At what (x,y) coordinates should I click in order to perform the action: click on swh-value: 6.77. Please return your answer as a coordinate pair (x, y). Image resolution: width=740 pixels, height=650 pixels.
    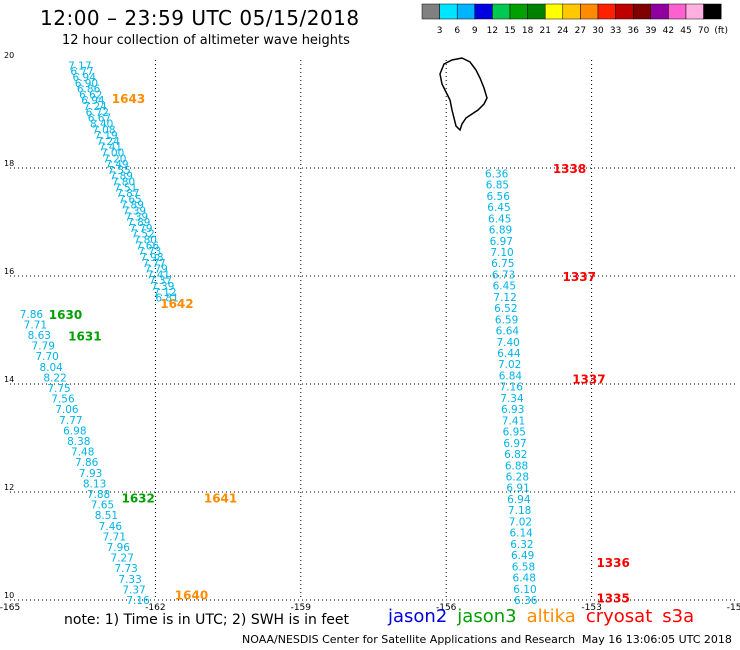
    Looking at the image, I should click on (81, 72).